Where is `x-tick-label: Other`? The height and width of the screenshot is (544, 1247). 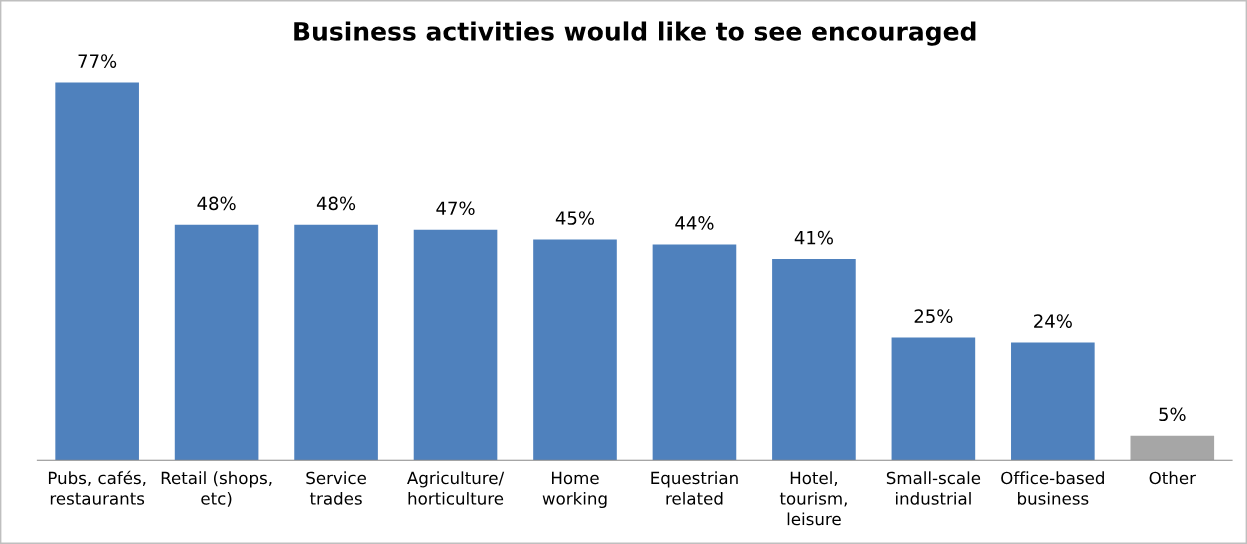
x-tick-label: Other is located at coordinates (1172, 478).